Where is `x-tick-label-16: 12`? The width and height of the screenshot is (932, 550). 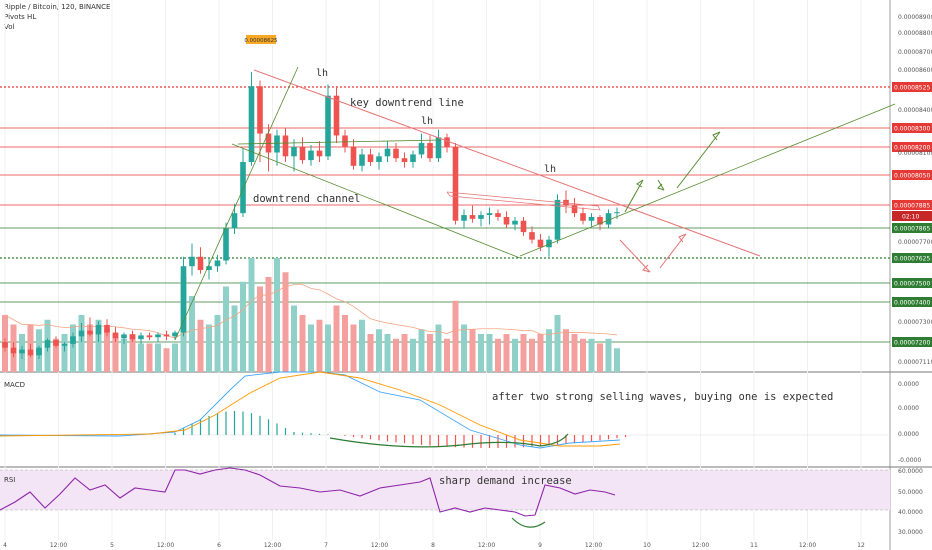
x-tick-label-16: 12 is located at coordinates (861, 545).